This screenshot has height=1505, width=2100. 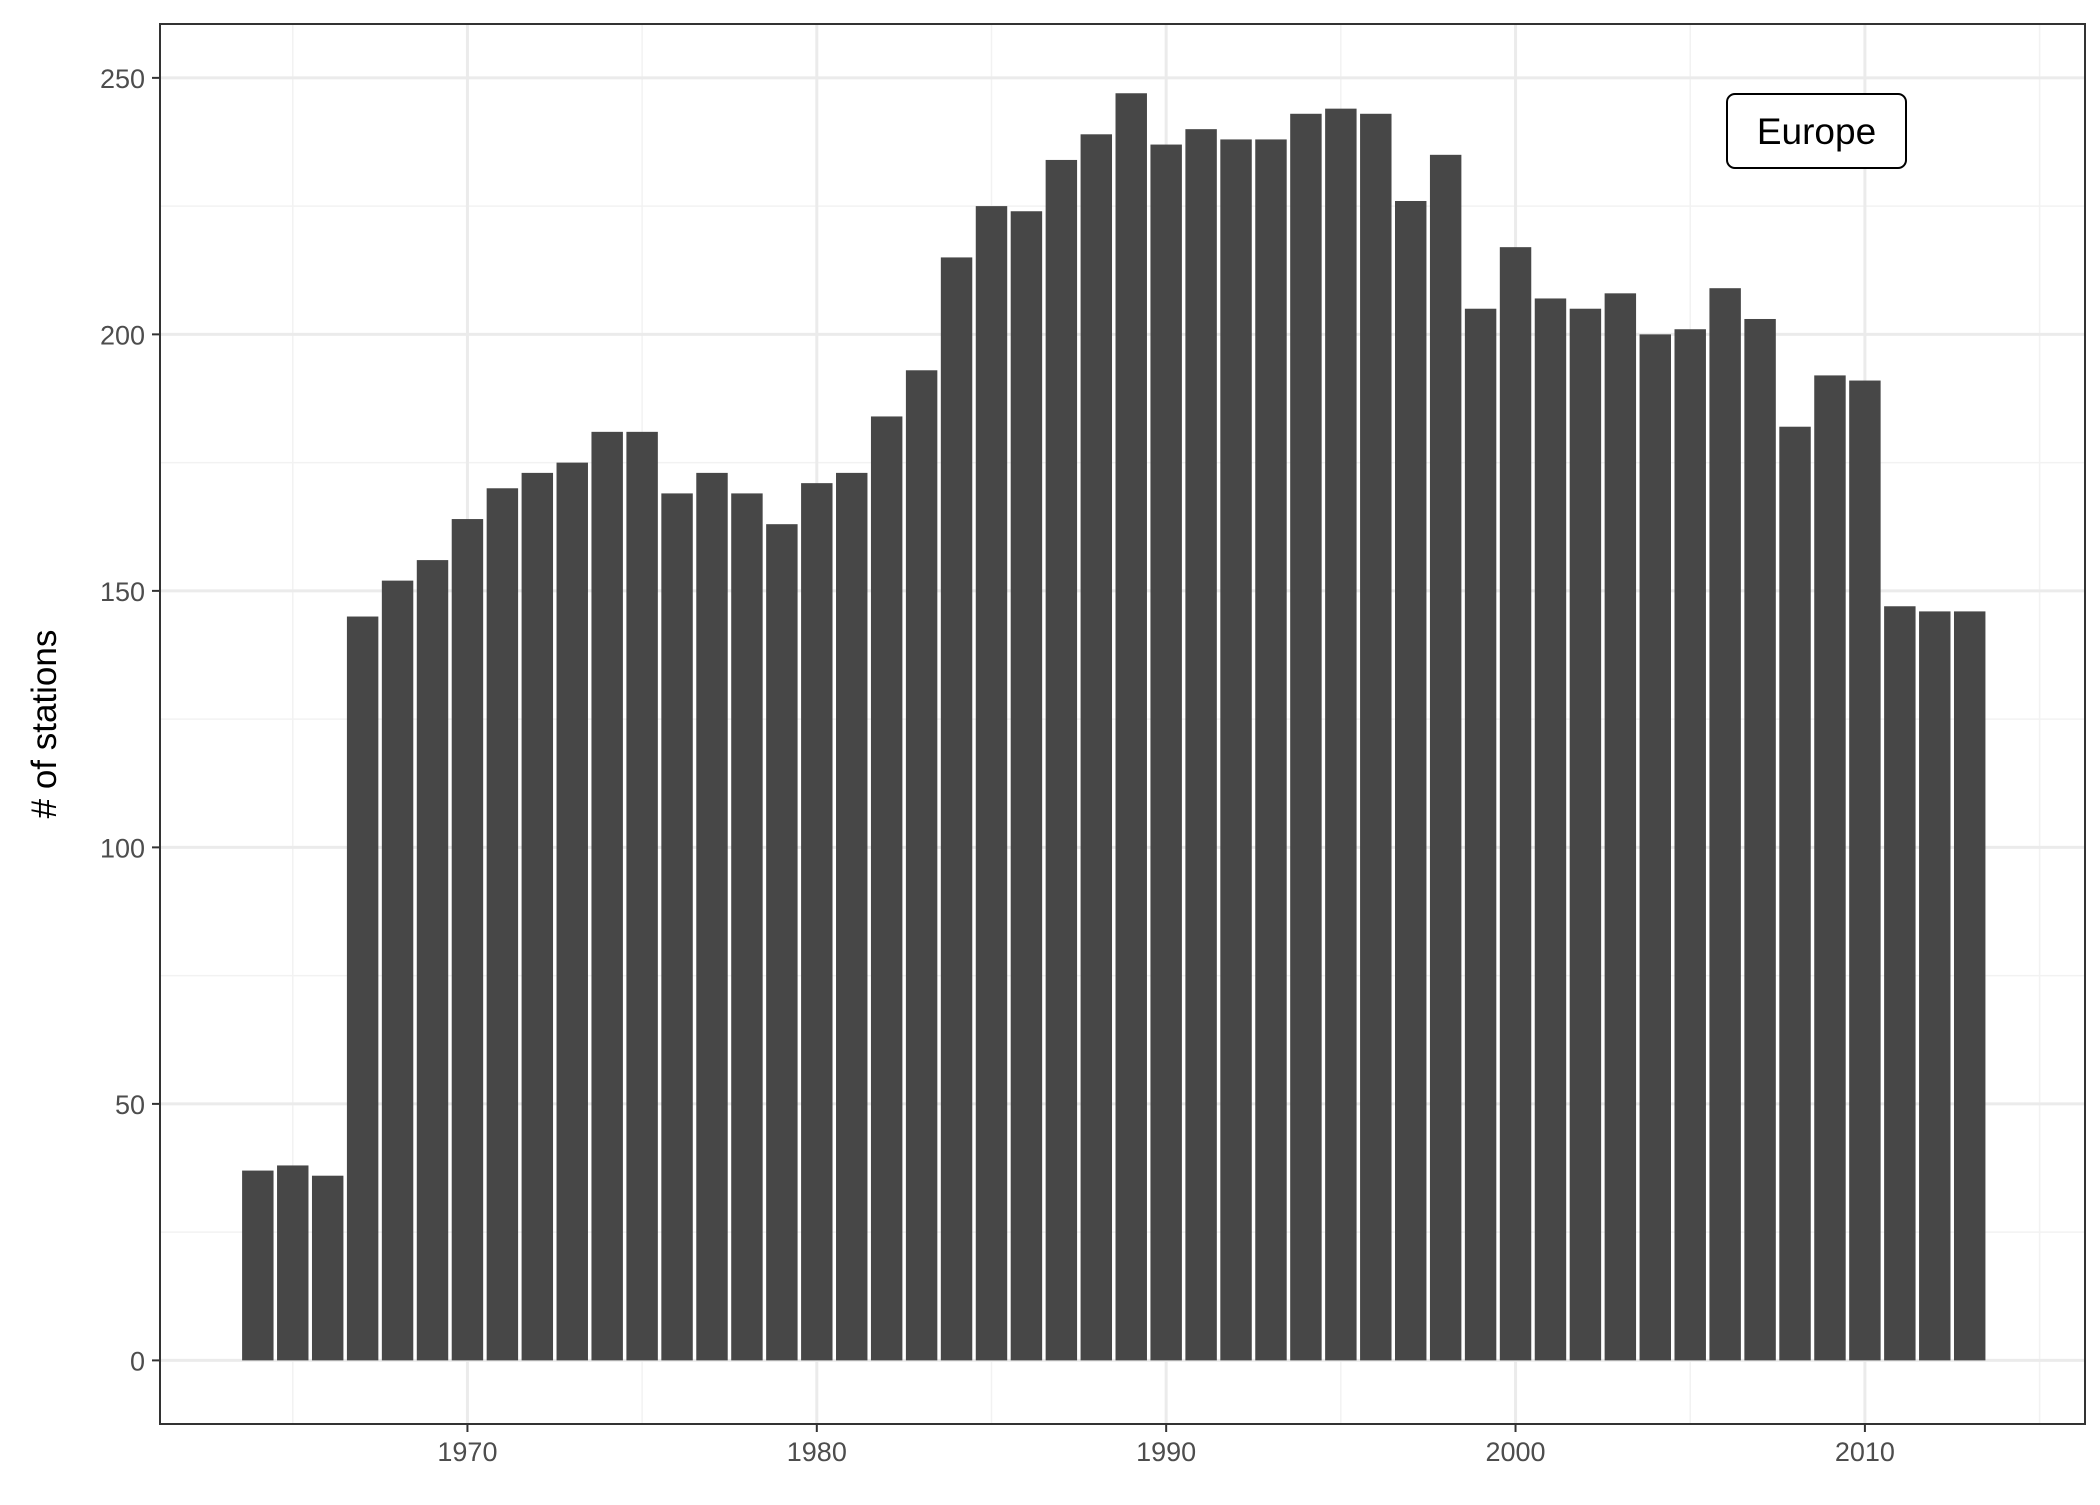 What do you see at coordinates (607, 896) in the screenshot?
I see `bar-1974` at bounding box center [607, 896].